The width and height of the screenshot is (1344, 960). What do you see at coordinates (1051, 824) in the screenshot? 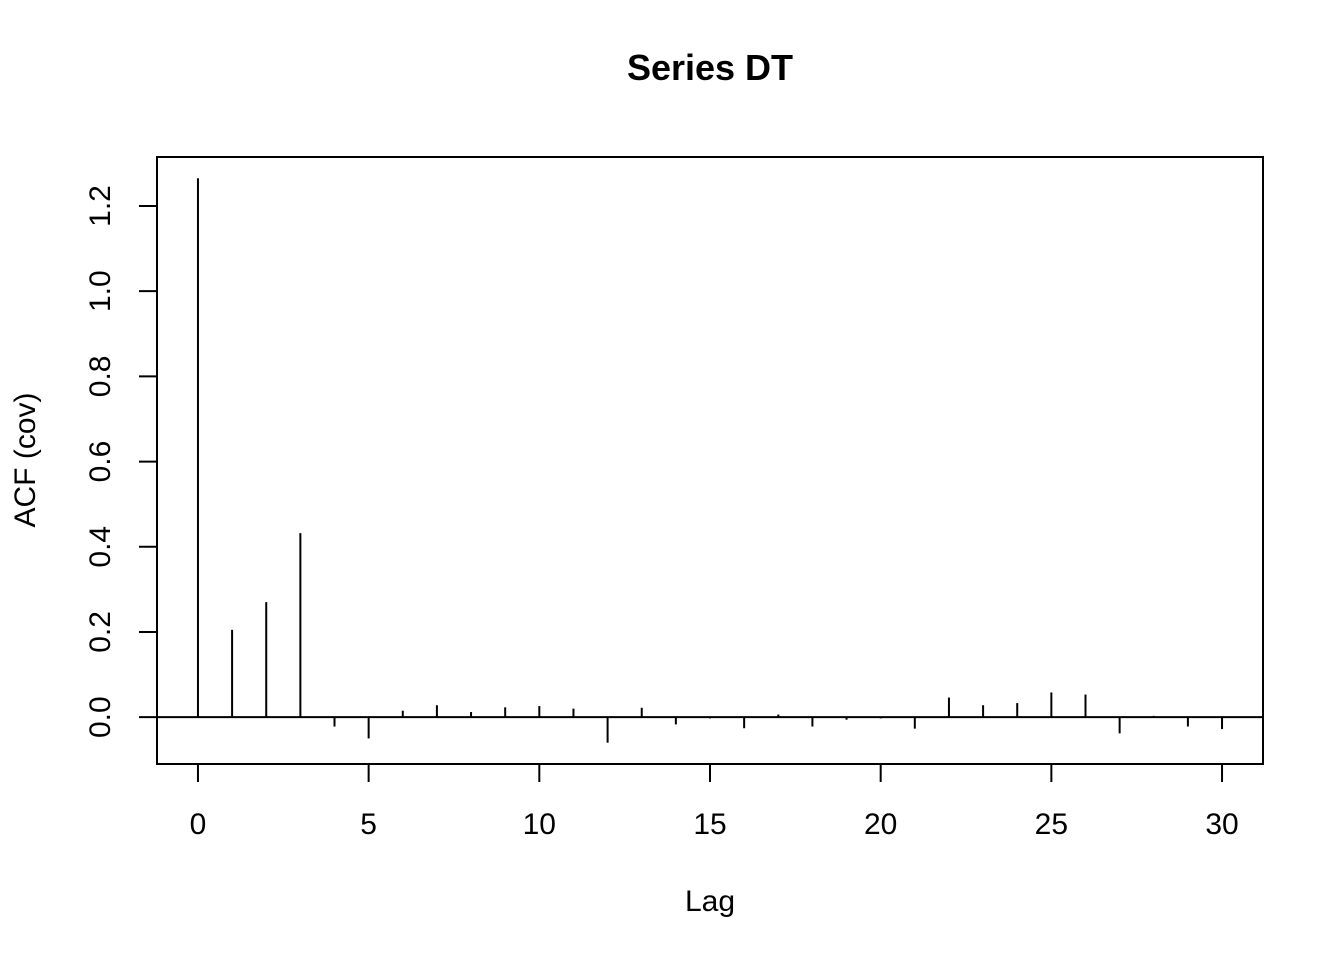
I see `x-tick-label-25: 25` at bounding box center [1051, 824].